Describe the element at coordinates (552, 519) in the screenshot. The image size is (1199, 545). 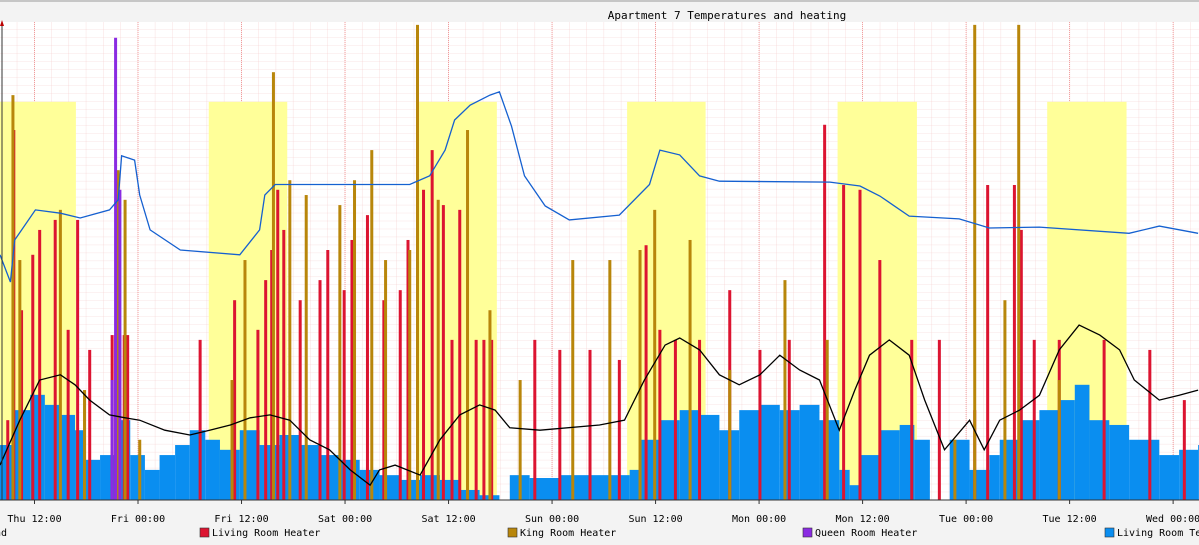
I see `x-tick-label: Sun 00:00` at that location.